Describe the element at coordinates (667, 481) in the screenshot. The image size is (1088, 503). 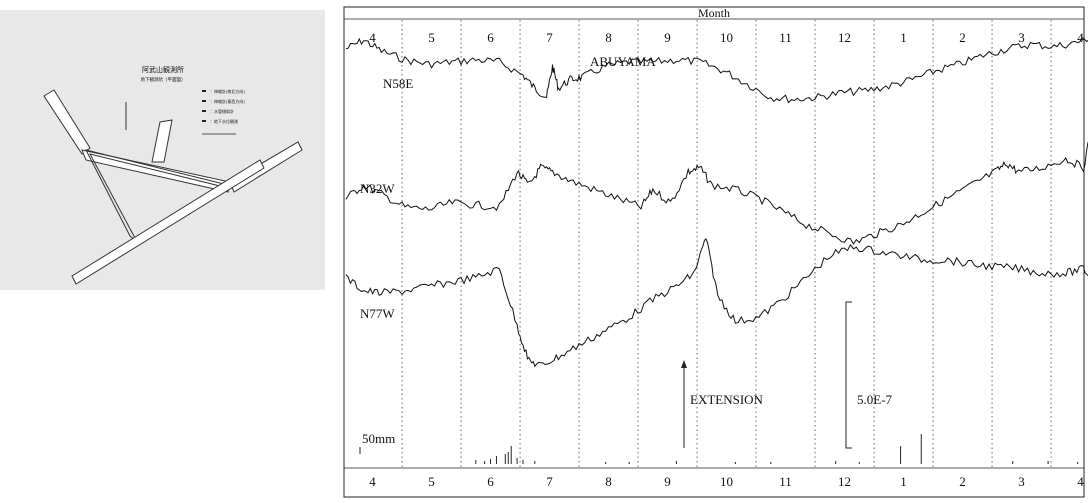
I see `month-tick-bottom: 9` at that location.